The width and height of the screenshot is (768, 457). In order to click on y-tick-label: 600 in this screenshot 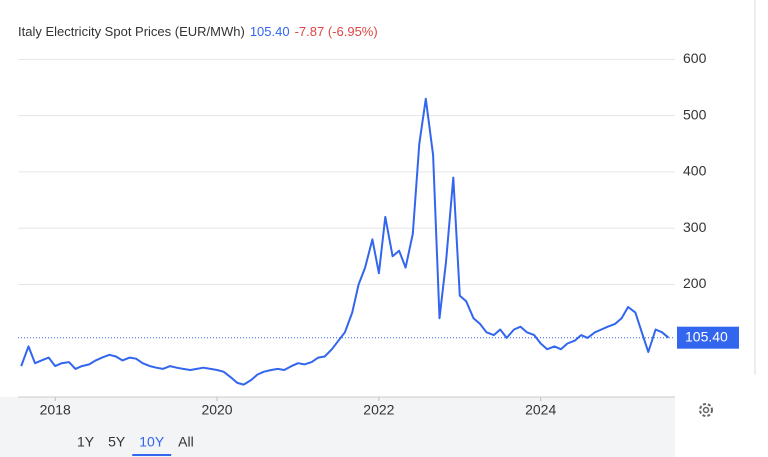, I will do `click(695, 58)`.